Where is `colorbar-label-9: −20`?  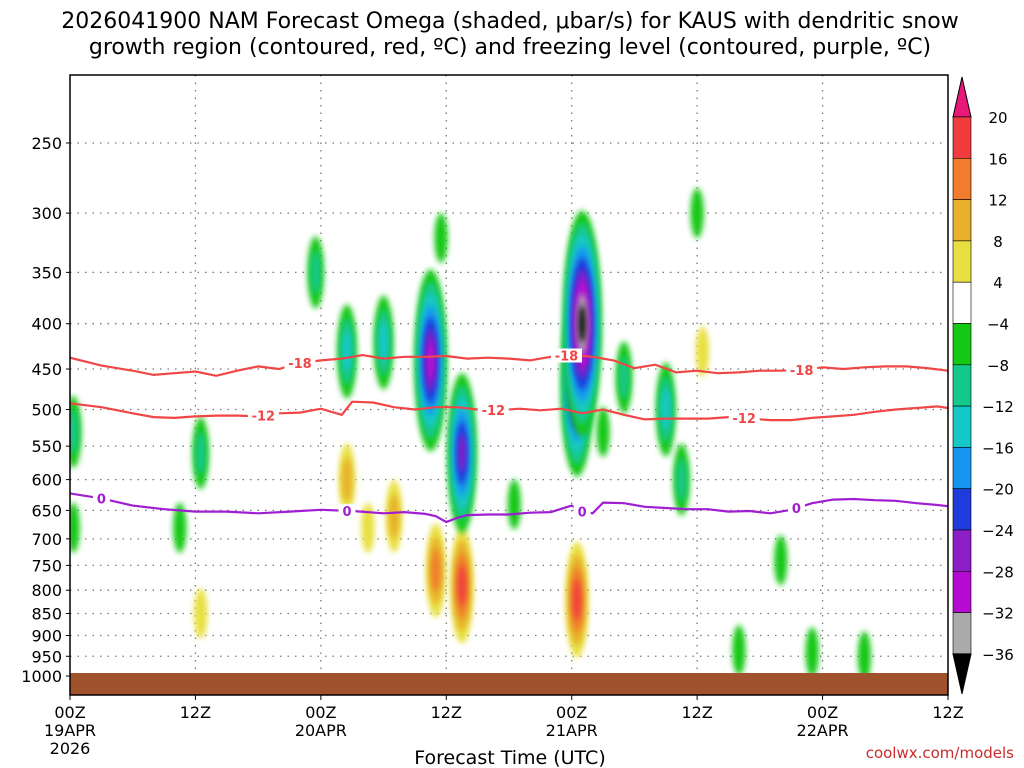
colorbar-label-9: −20 is located at coordinates (998, 490).